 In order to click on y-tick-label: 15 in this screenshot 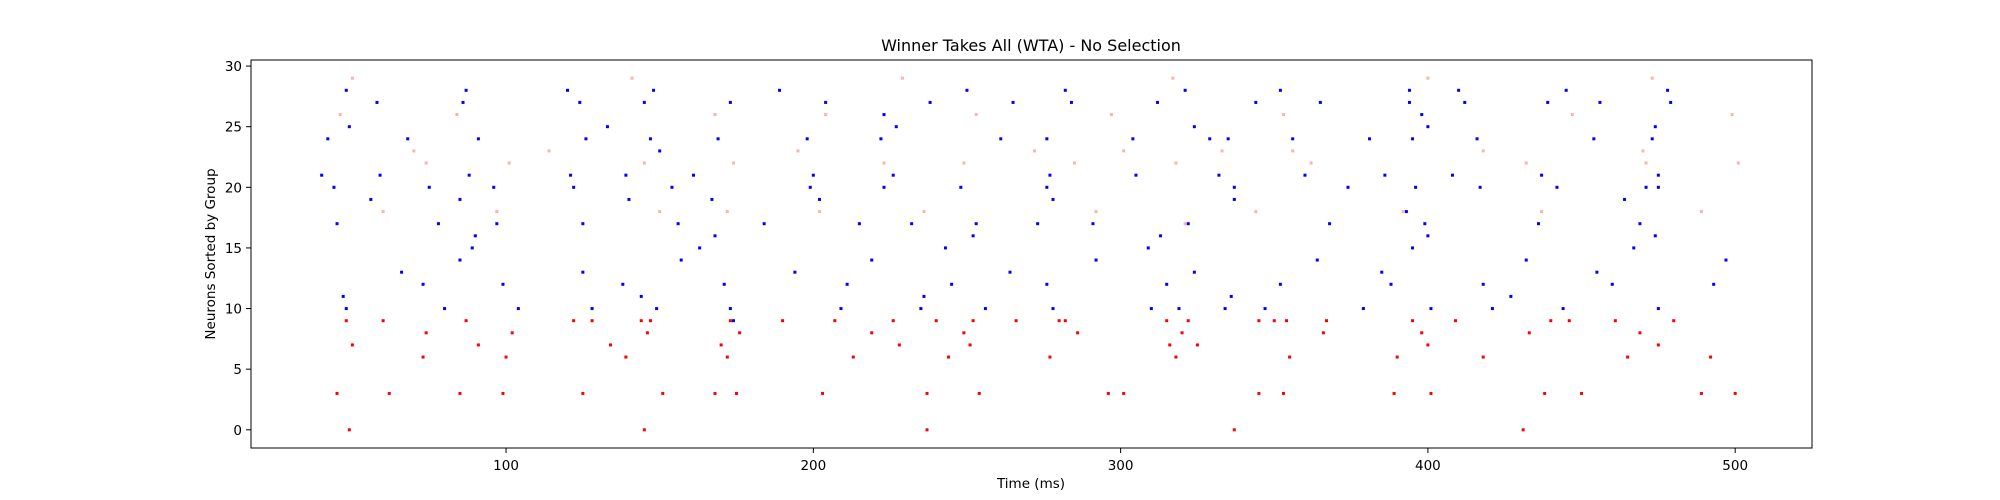, I will do `click(233, 249)`.